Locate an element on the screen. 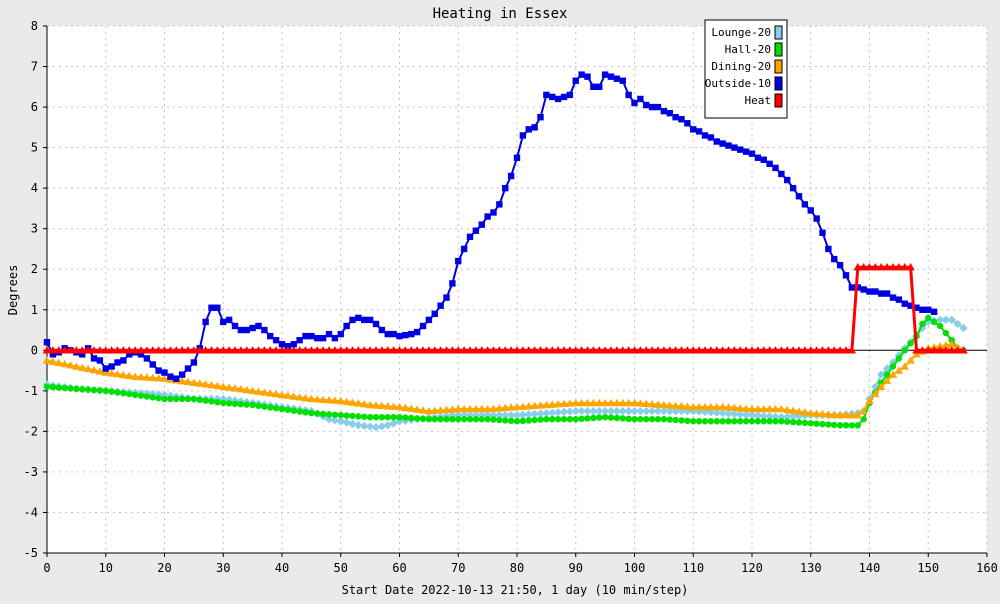 The width and height of the screenshot is (1000, 604). chart-title: Heating in Essex is located at coordinates (500, 14).